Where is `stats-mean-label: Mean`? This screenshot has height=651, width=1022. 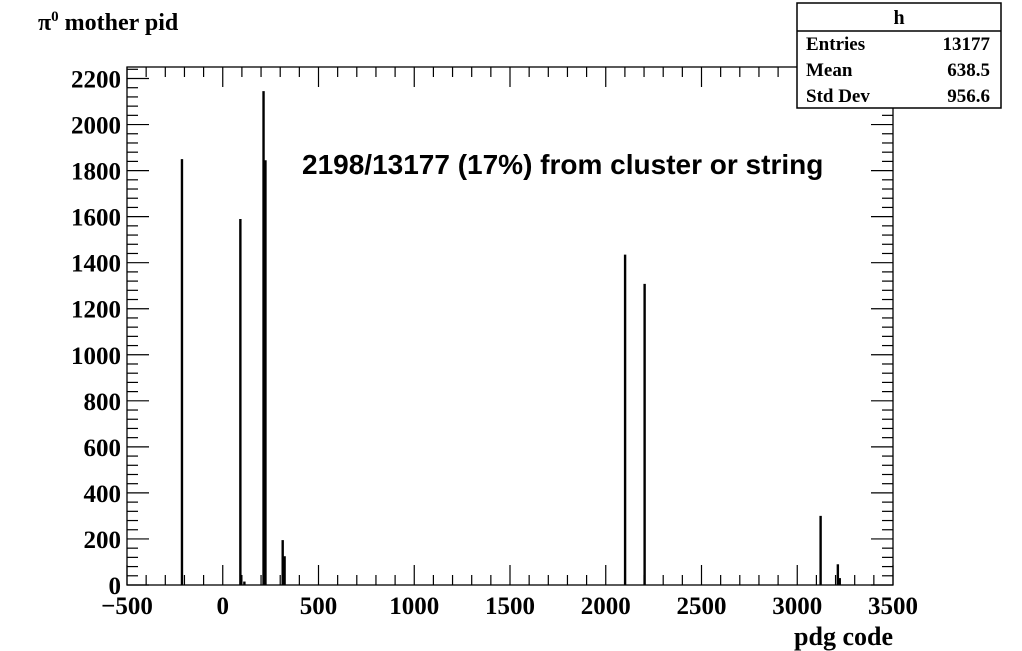 stats-mean-label: Mean is located at coordinates (829, 70).